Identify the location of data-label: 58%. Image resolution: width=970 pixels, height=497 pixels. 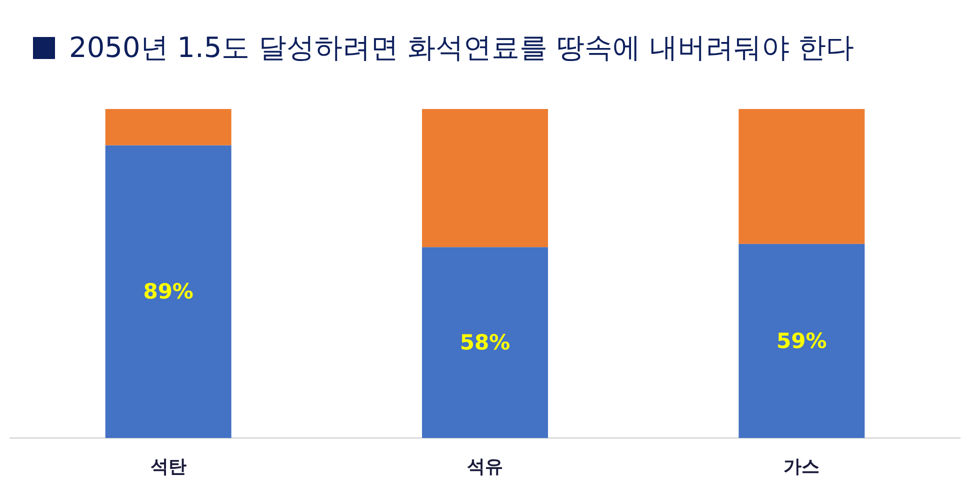
(485, 342).